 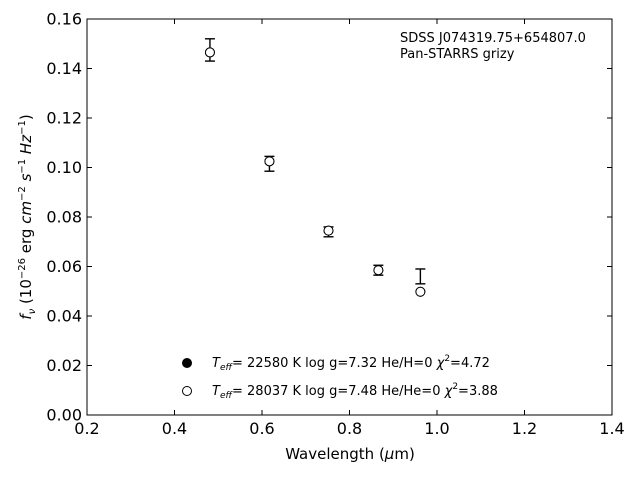 I want to click on y-tick-label: 0.06, so click(x=64, y=266).